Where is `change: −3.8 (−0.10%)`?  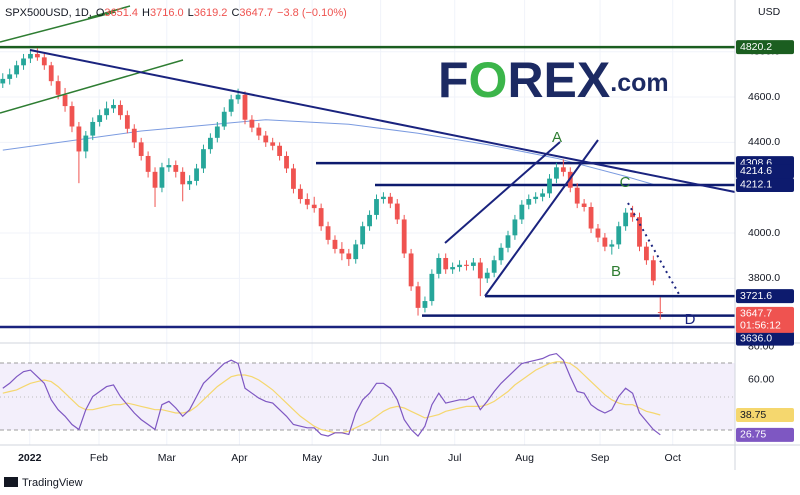 change: −3.8 (−0.10%) is located at coordinates (312, 13).